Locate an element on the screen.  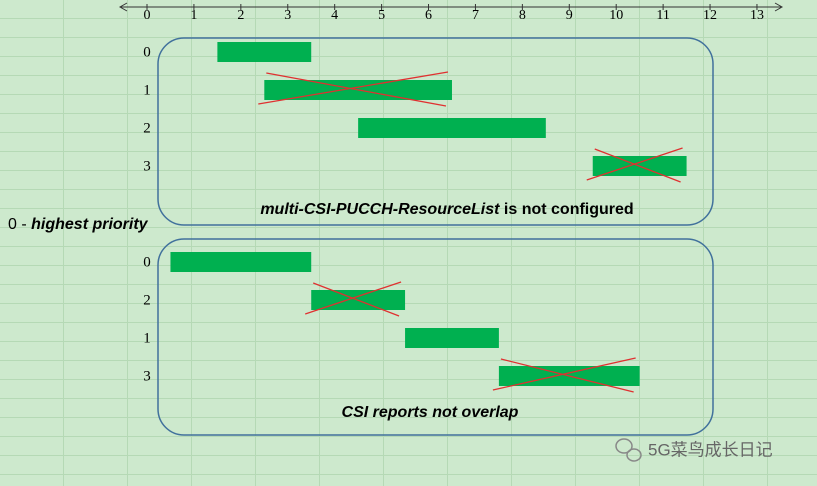
axis-tick-label: 2 is located at coordinates (240, 15).